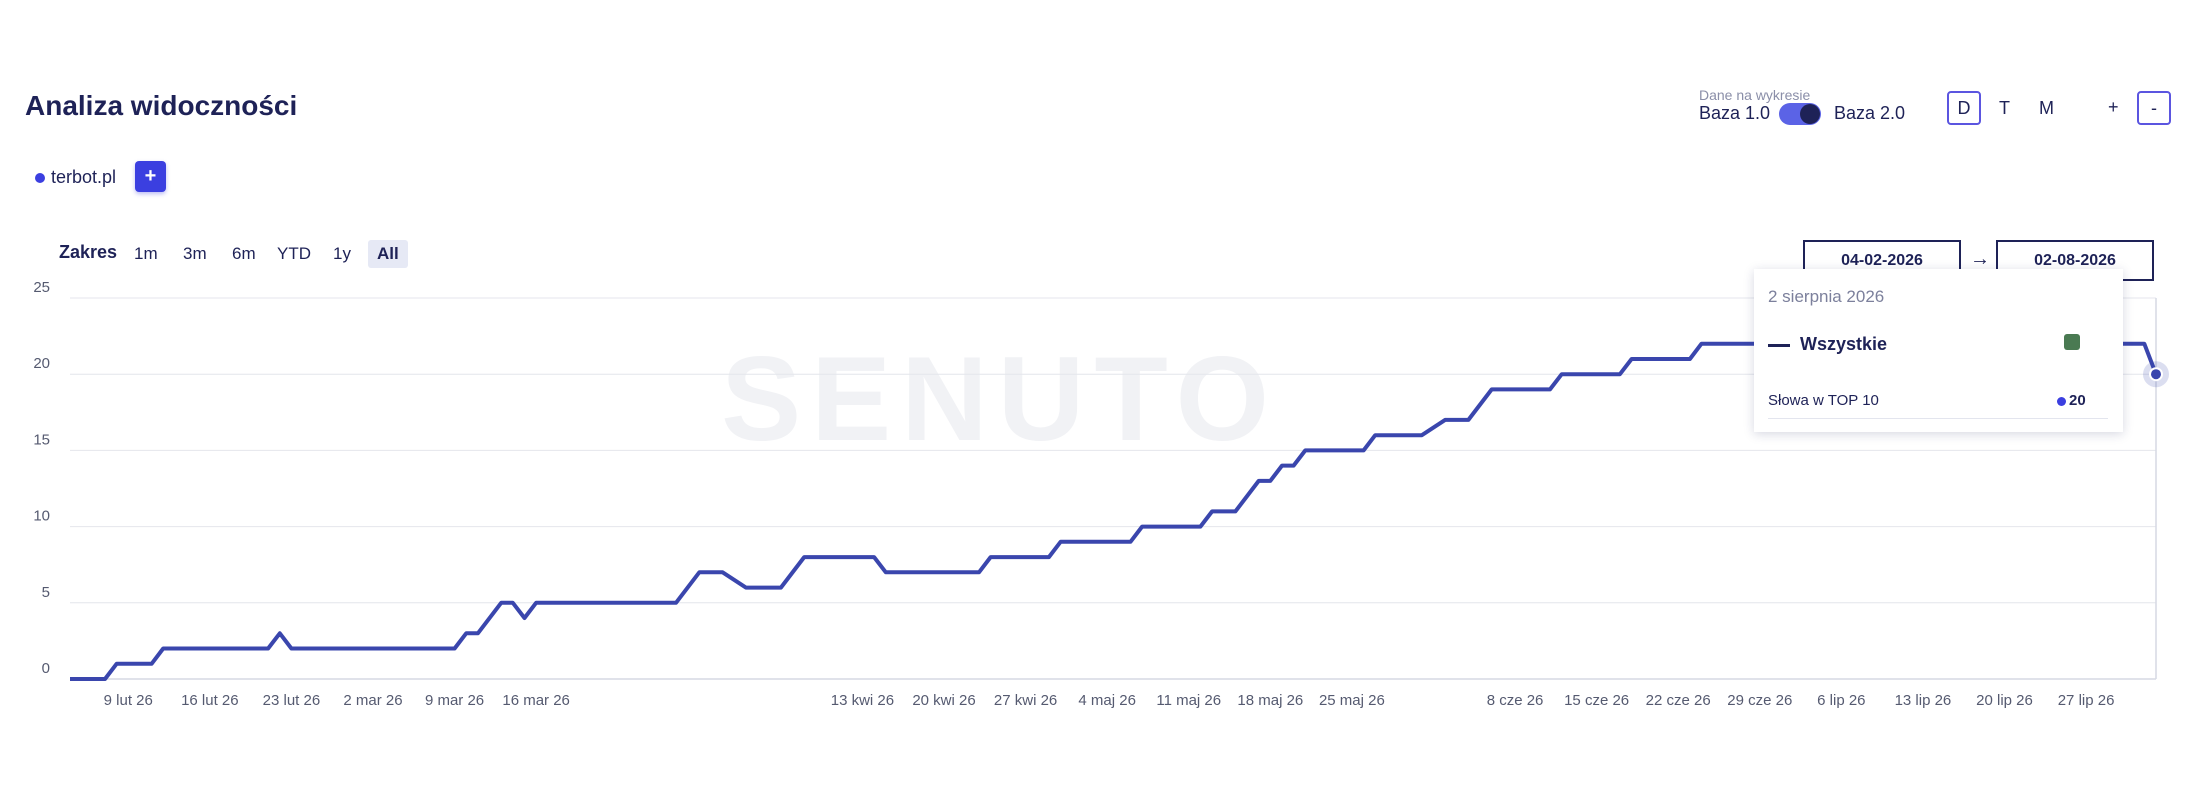 This screenshot has width=2200, height=800. What do you see at coordinates (1841, 700) in the screenshot?
I see `x-tick-label: 6 lip 26` at bounding box center [1841, 700].